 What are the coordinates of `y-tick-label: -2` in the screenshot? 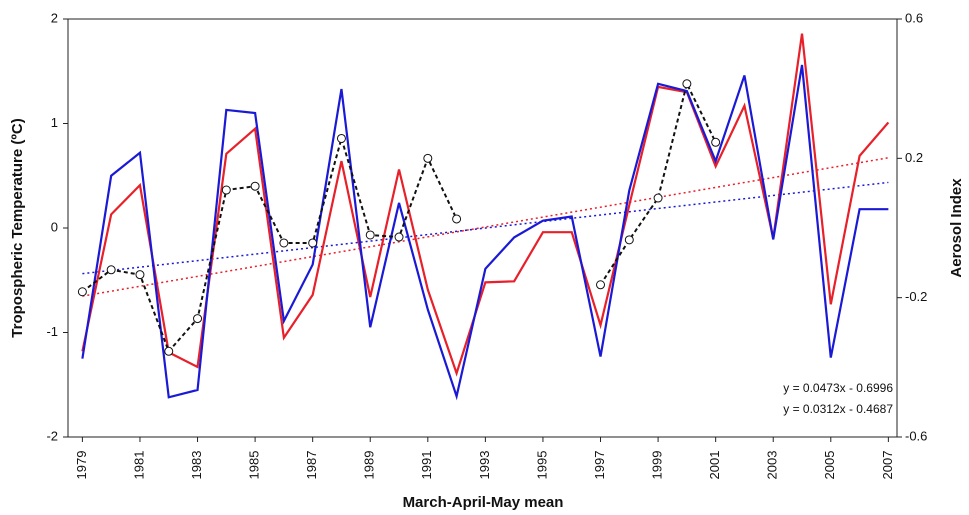 It's located at (52, 435).